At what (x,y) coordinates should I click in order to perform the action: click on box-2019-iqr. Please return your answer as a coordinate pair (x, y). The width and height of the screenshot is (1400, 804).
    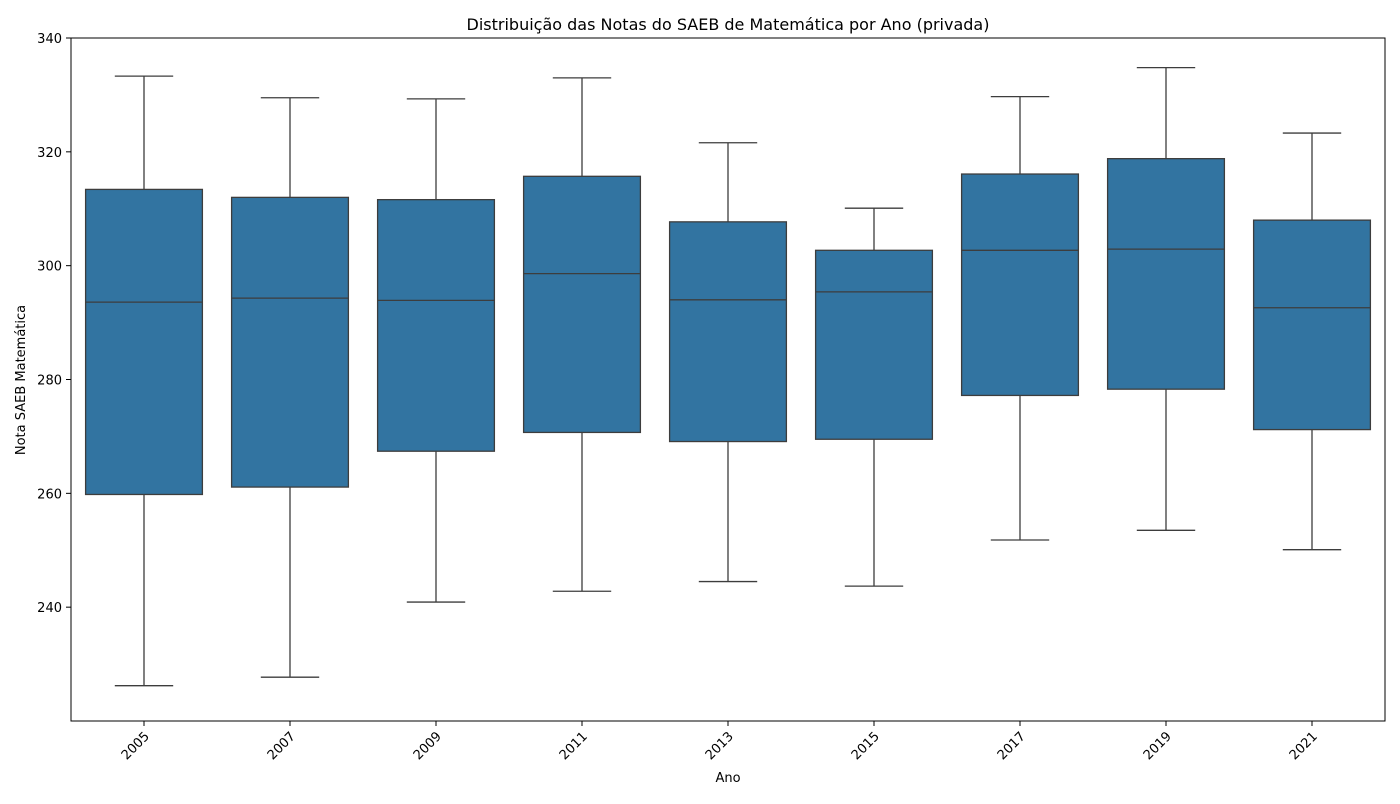
    Looking at the image, I should click on (1166, 274).